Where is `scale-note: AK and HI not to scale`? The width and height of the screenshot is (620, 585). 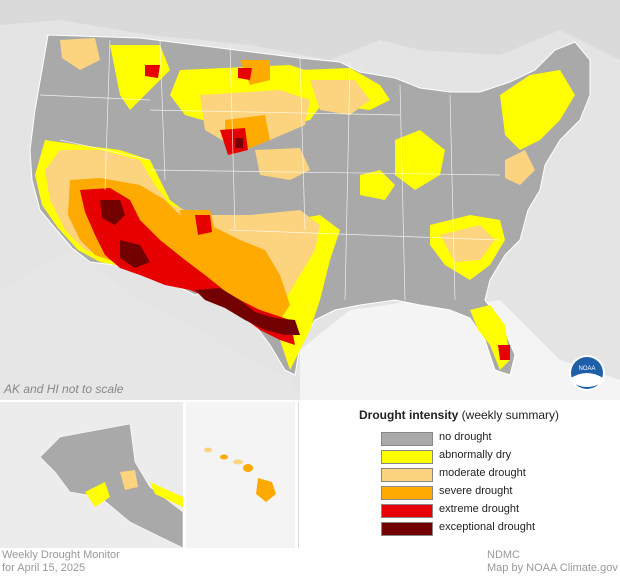
scale-note: AK and HI not to scale is located at coordinates (64, 389).